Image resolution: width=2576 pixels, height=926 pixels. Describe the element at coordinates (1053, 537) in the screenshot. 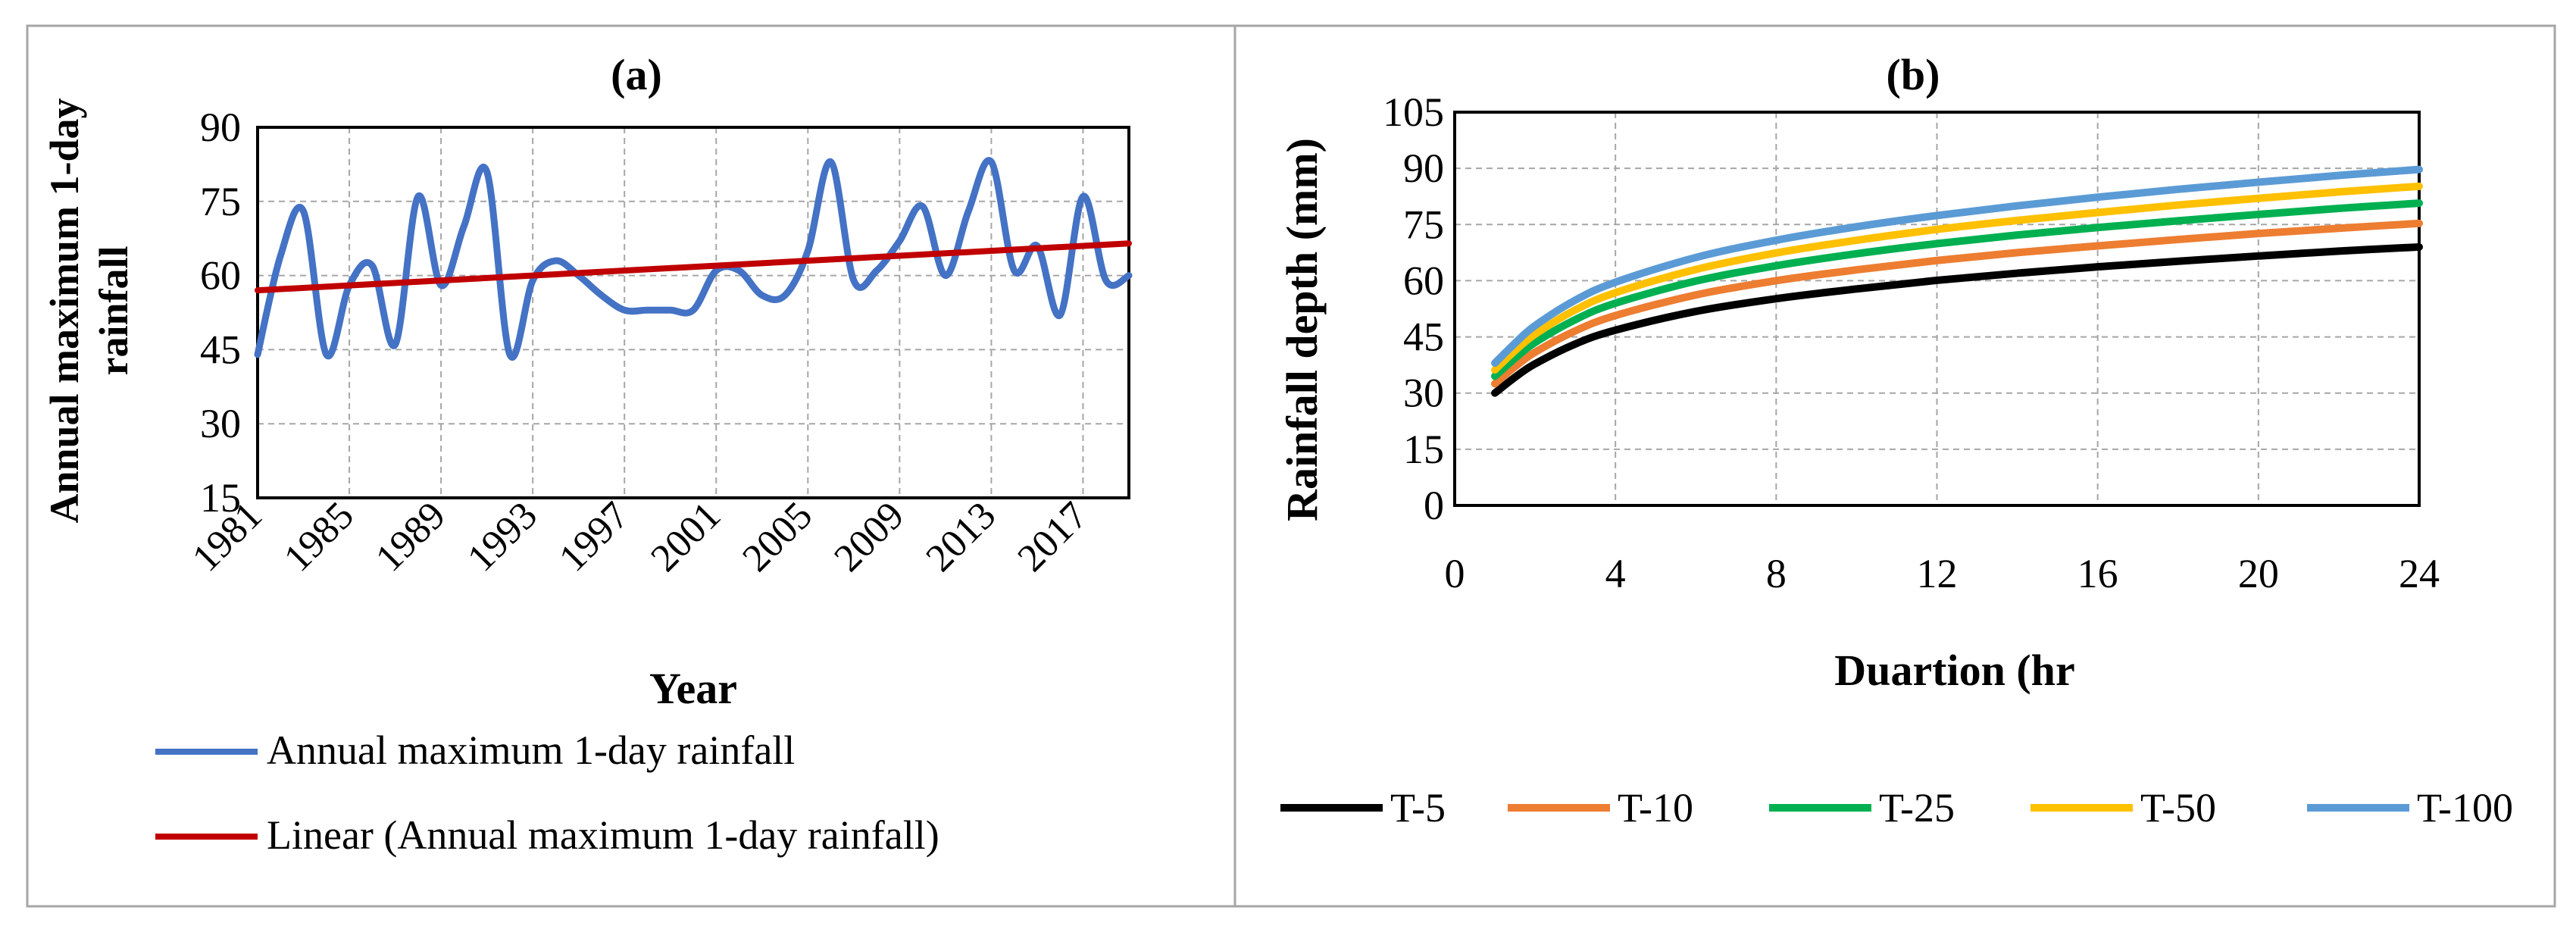

I see `x-tick-label-a: 2017` at that location.